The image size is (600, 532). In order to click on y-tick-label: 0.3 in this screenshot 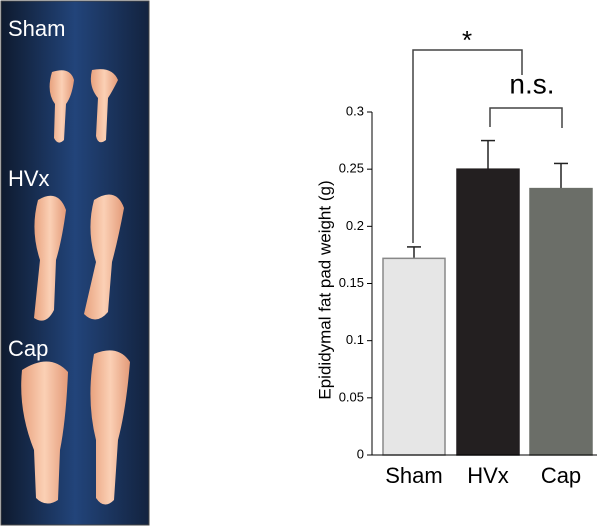, I will do `click(355, 110)`.